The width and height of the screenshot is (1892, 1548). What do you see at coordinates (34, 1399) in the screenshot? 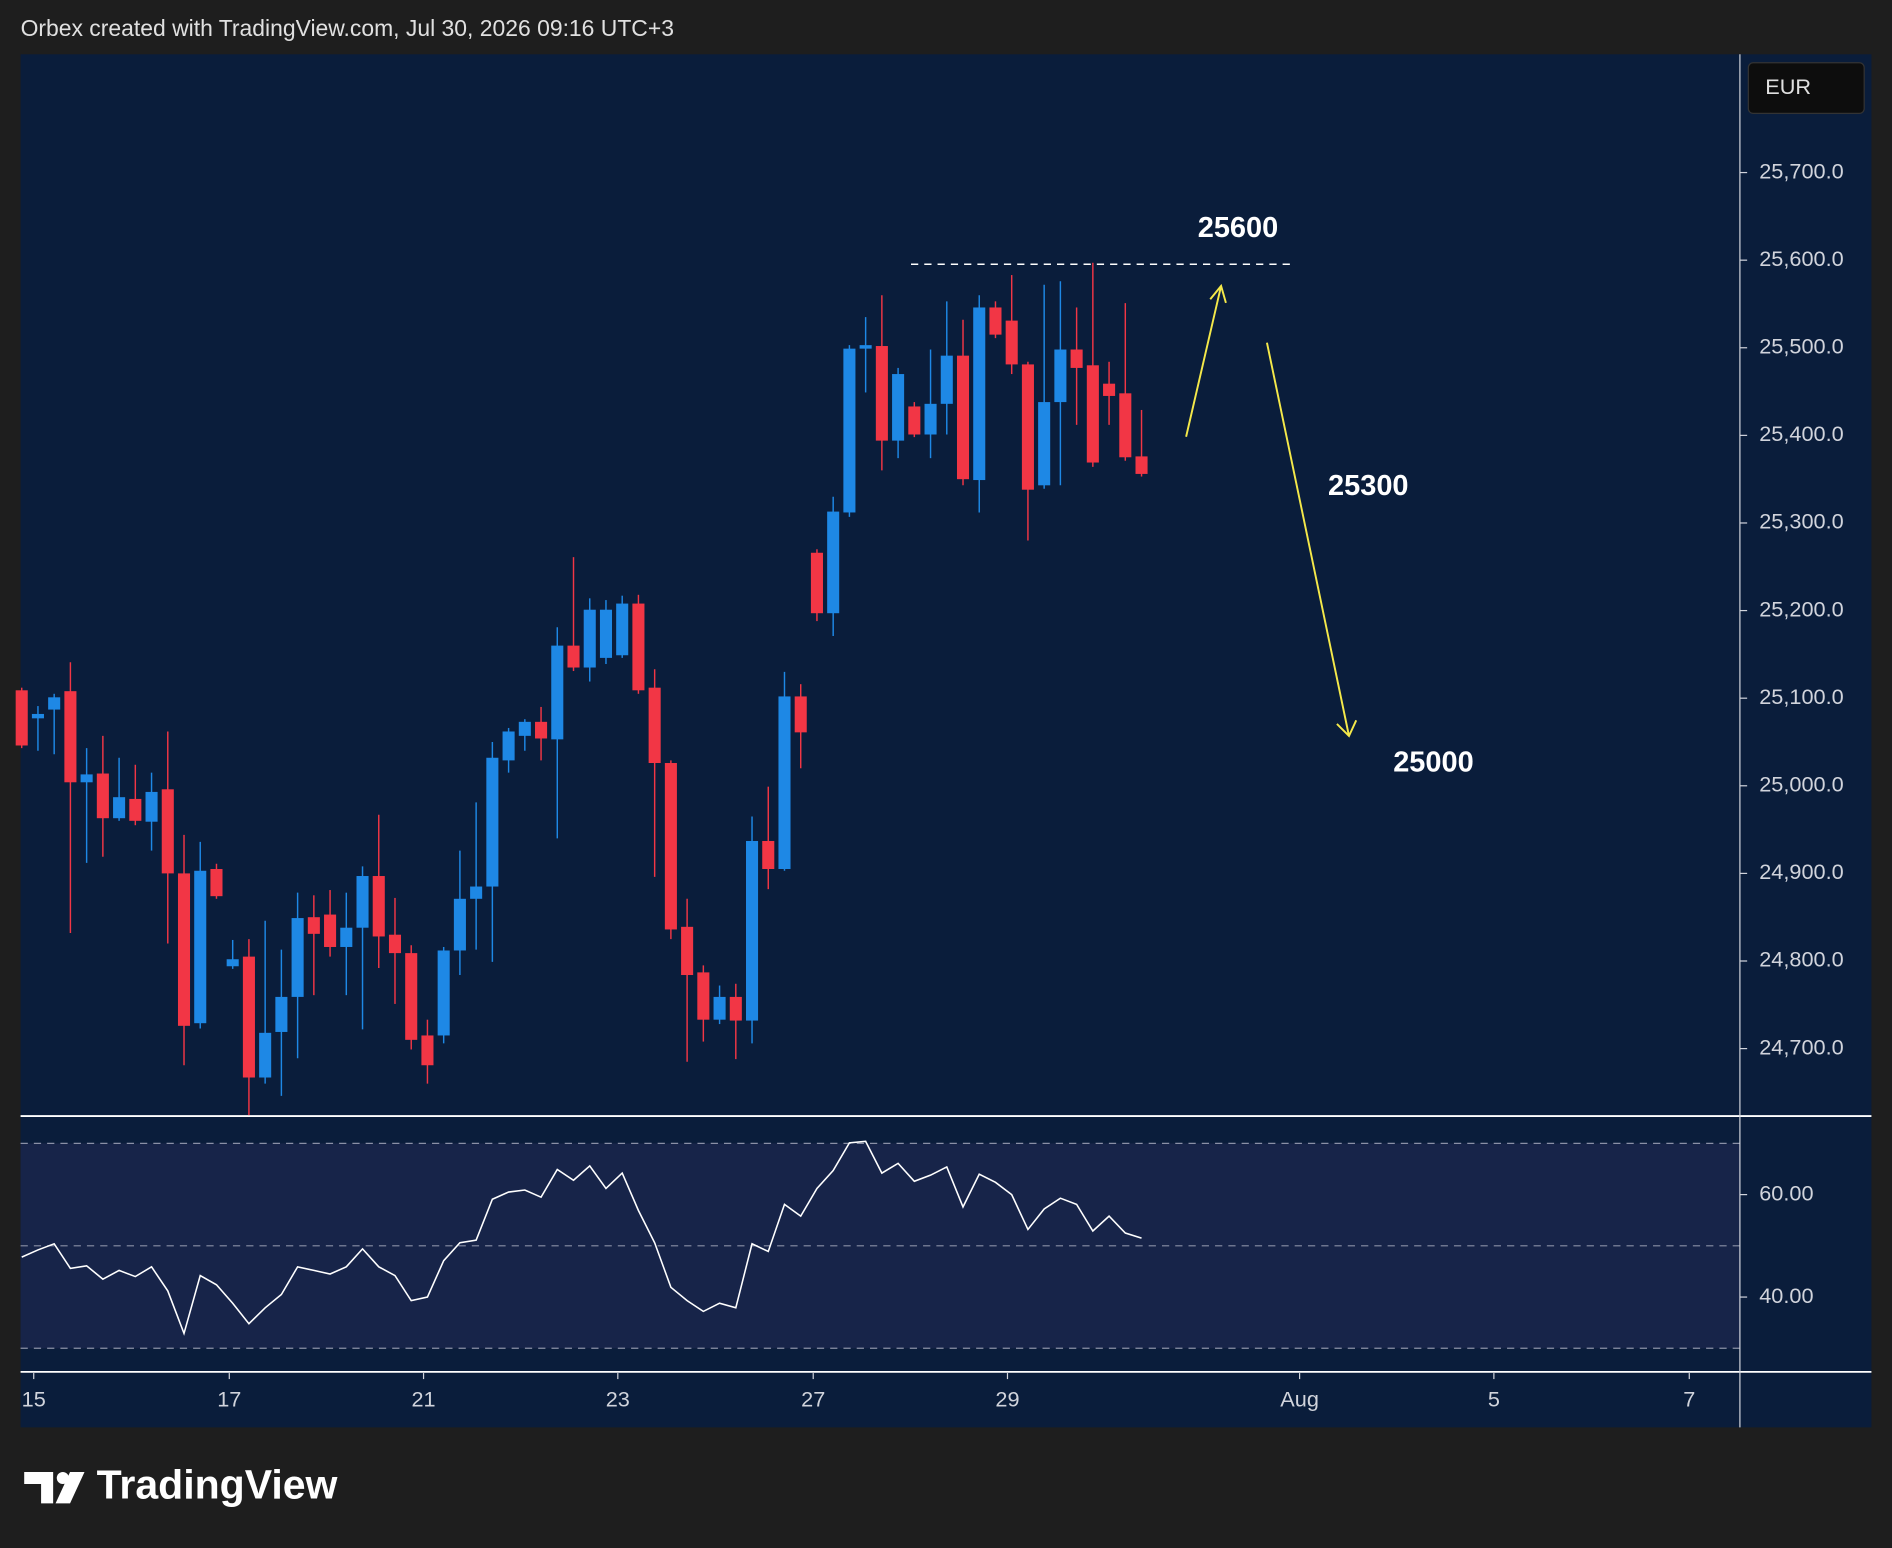
I see `x-tick-label: 15` at bounding box center [34, 1399].